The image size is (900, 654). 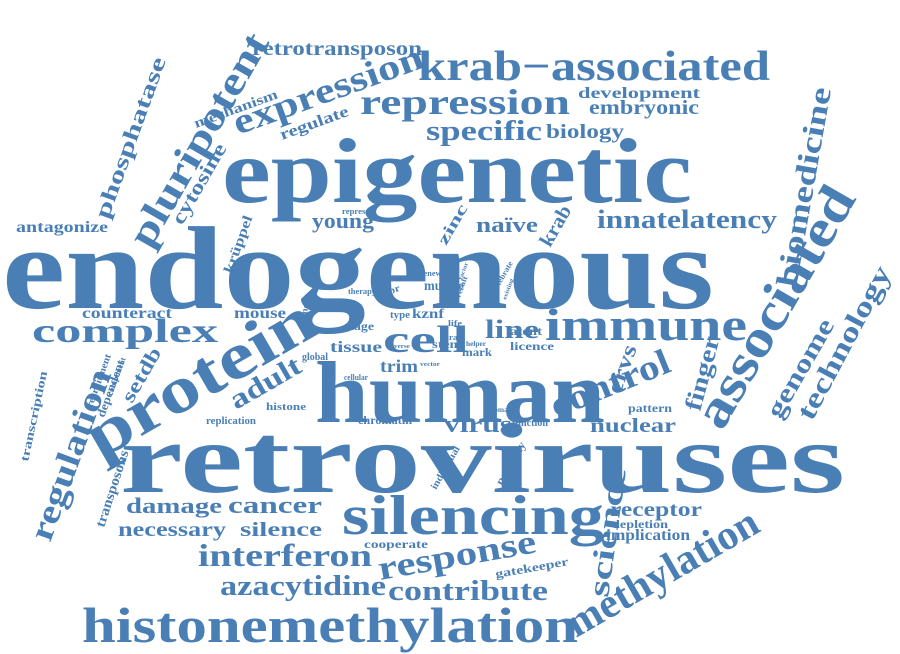 I want to click on word-silencing: silencing, so click(x=473, y=516).